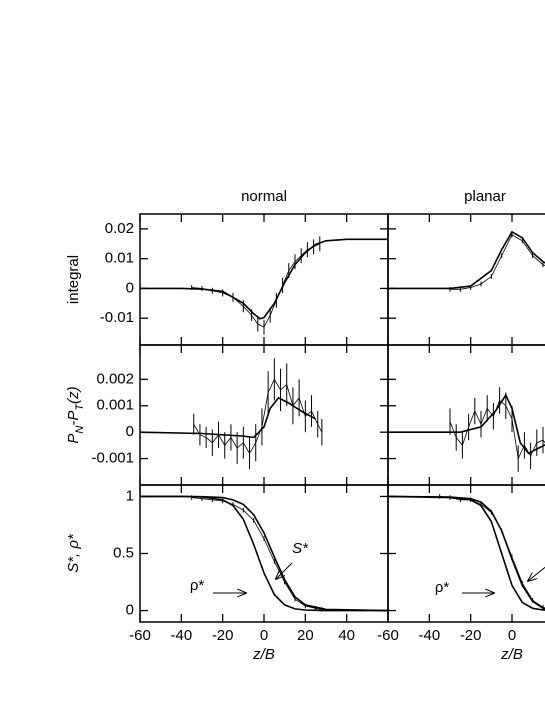  What do you see at coordinates (73, 439) in the screenshot?
I see `y-axis-label-part: P` at bounding box center [73, 439].